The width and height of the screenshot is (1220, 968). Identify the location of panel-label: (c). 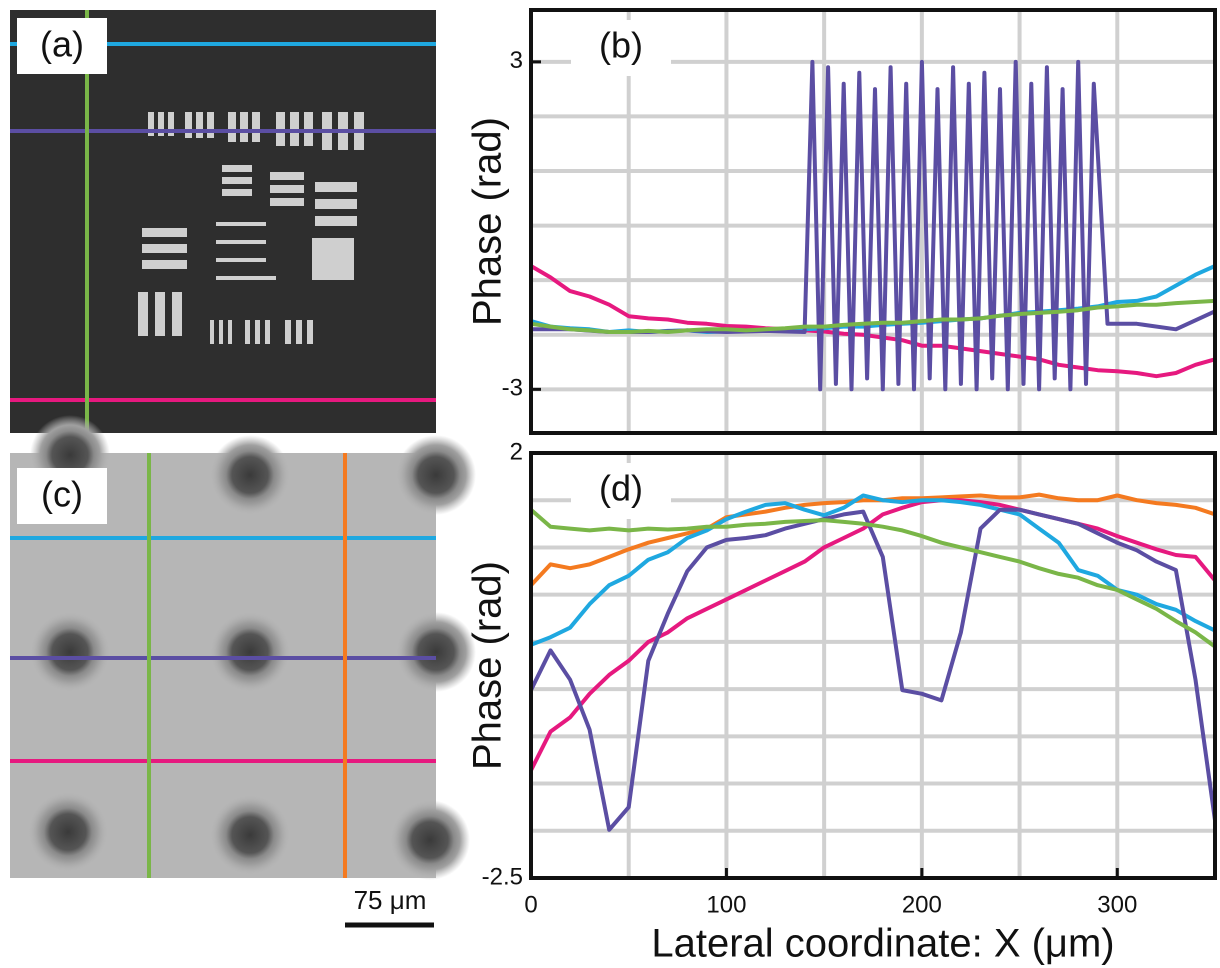
(62, 494).